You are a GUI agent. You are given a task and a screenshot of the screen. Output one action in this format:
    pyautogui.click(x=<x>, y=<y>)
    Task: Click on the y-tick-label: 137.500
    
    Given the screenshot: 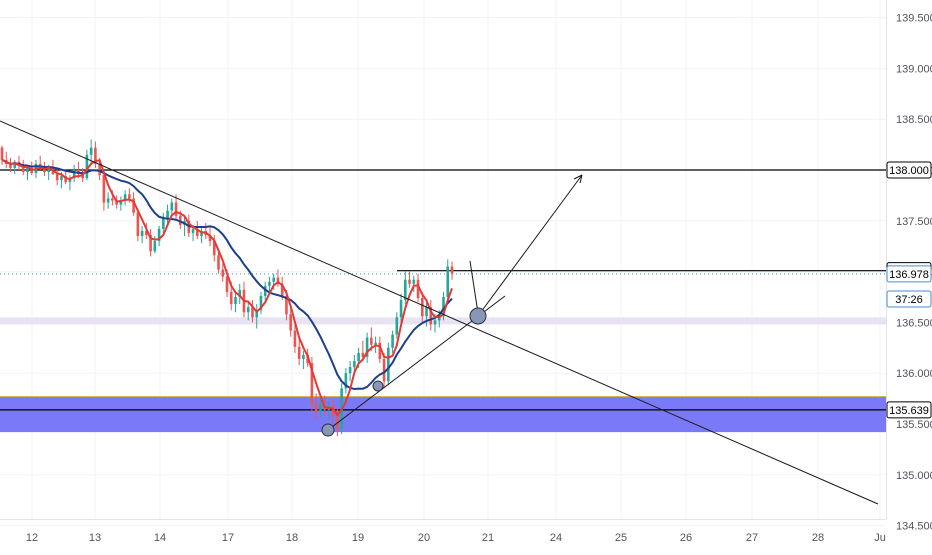 What is the action you would take?
    pyautogui.click(x=914, y=222)
    